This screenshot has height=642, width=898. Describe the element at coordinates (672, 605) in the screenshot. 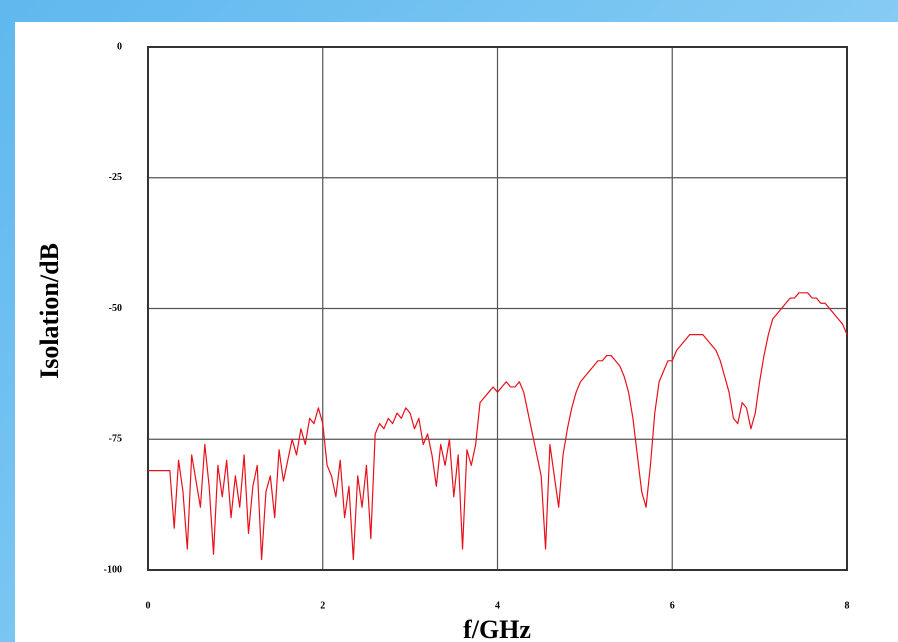

I see `x-tick-label: 6` at that location.